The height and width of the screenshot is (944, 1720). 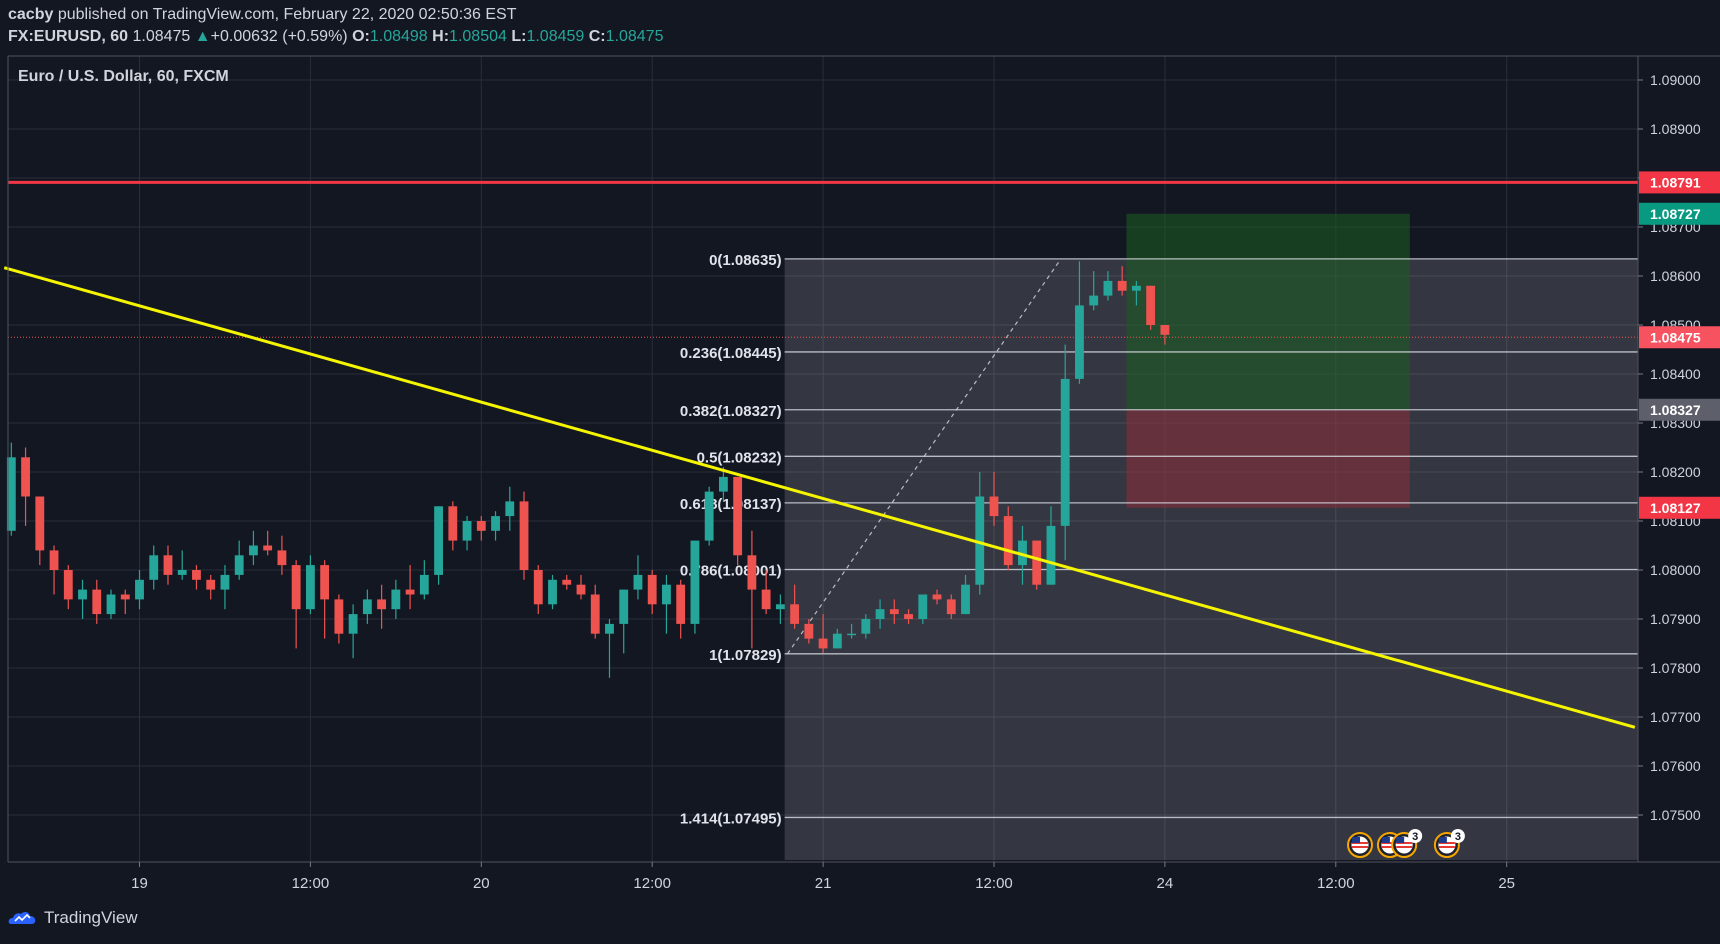 What do you see at coordinates (745, 260) in the screenshot?
I see `fib-level-label: 0(1.08635)` at bounding box center [745, 260].